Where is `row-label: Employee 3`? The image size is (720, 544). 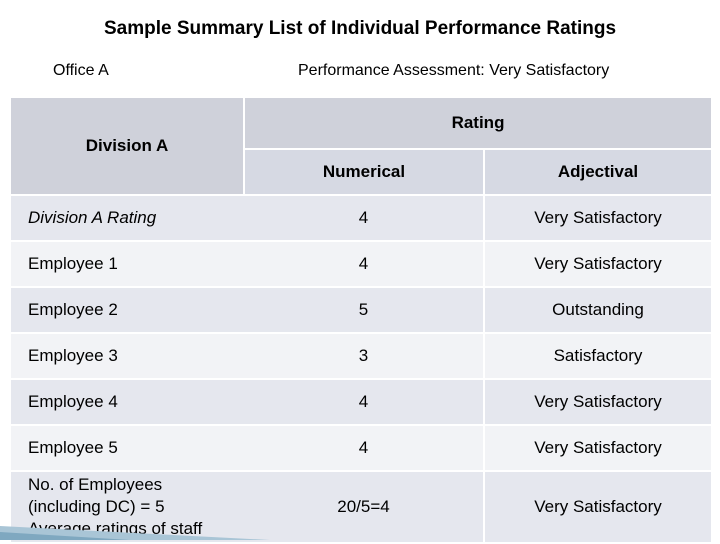 row-label: Employee 3 is located at coordinates (127, 356).